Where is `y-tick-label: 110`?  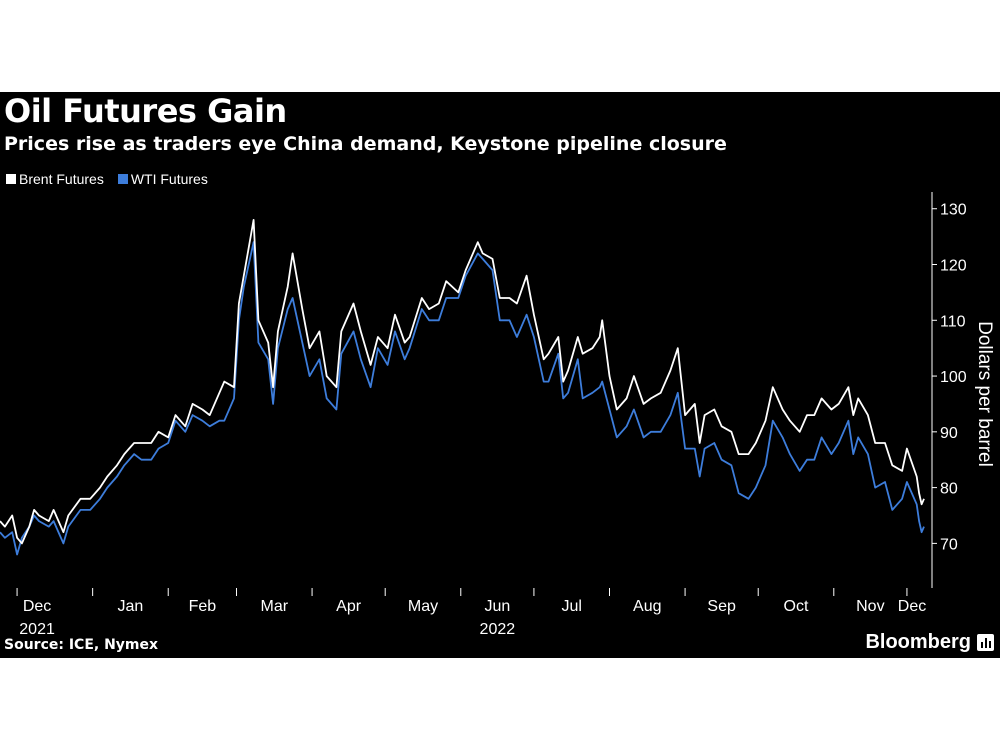 y-tick-label: 110 is located at coordinates (953, 321).